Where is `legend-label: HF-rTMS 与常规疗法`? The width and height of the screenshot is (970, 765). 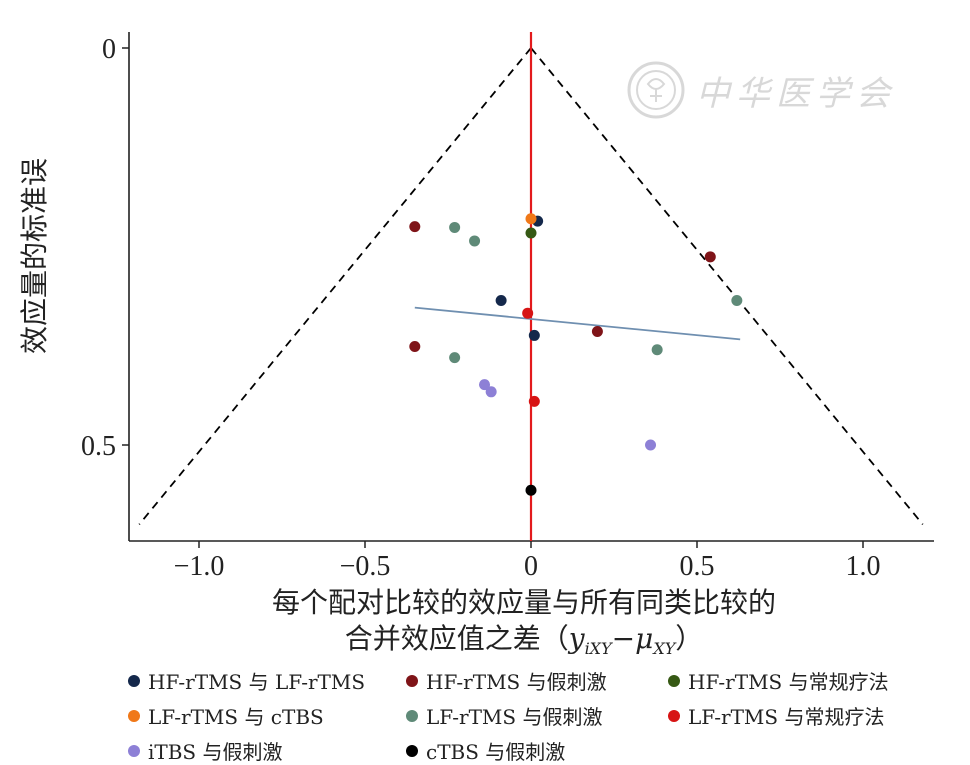 legend-label: HF-rTMS 与常规疗法 is located at coordinates (788, 682).